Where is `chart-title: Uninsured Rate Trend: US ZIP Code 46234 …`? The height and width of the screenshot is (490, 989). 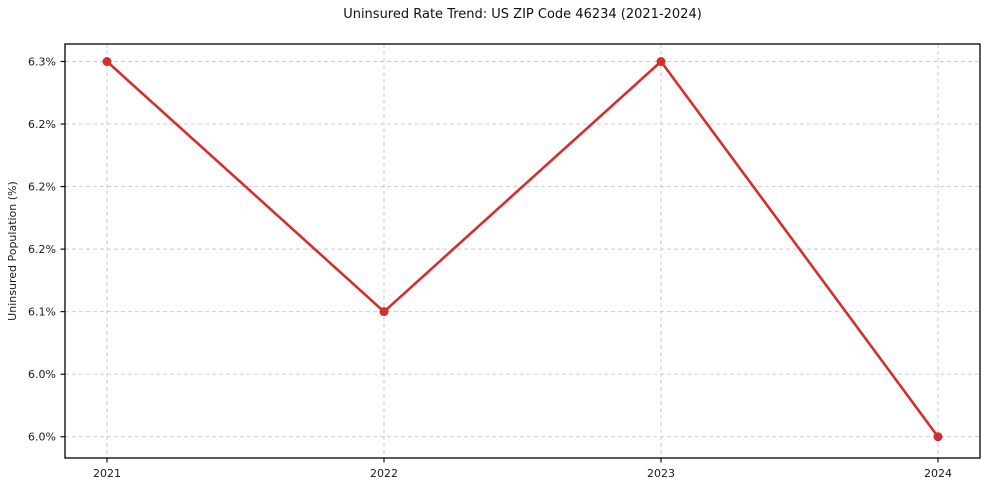
chart-title: Uninsured Rate Trend: US ZIP Code 46234 … is located at coordinates (522, 14).